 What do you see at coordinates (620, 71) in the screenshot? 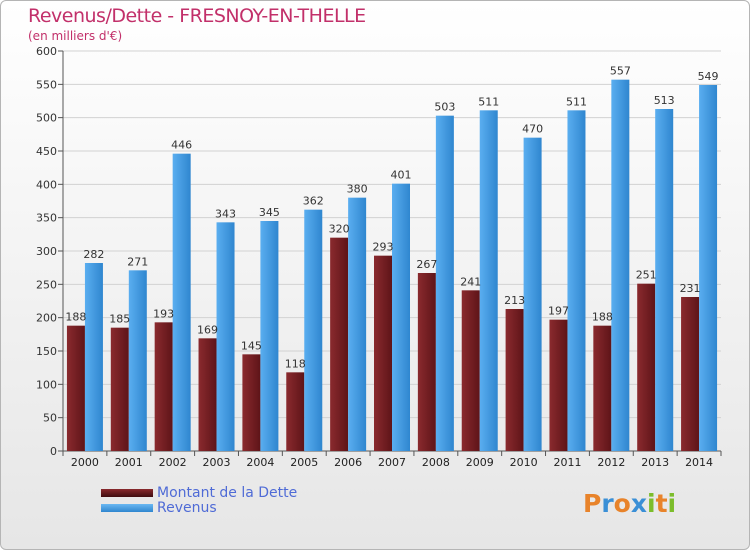
I see `data-label-revenus: 557` at bounding box center [620, 71].